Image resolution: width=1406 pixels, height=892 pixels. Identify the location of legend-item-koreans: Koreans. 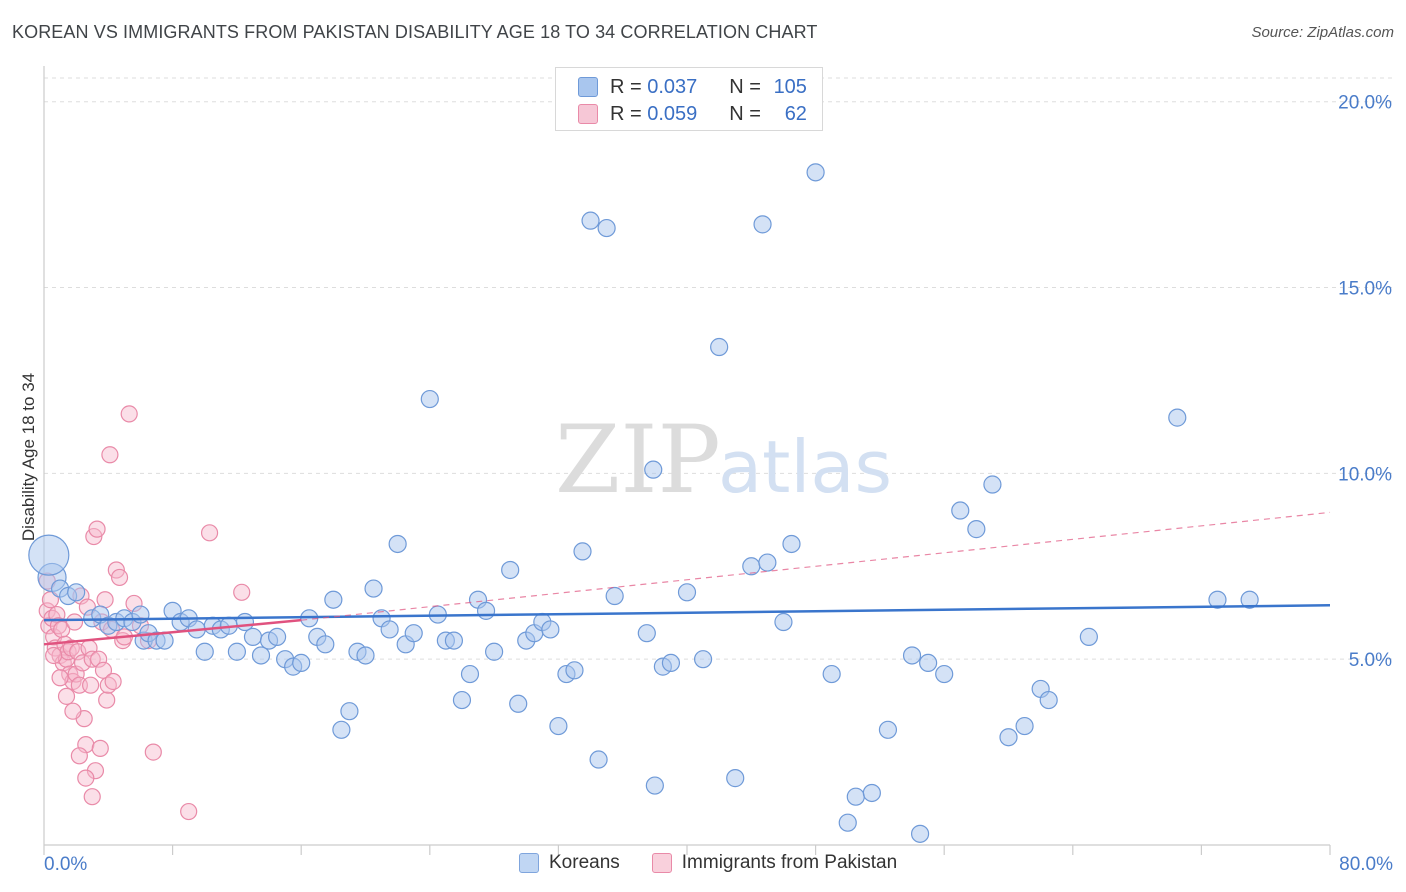
(569, 863).